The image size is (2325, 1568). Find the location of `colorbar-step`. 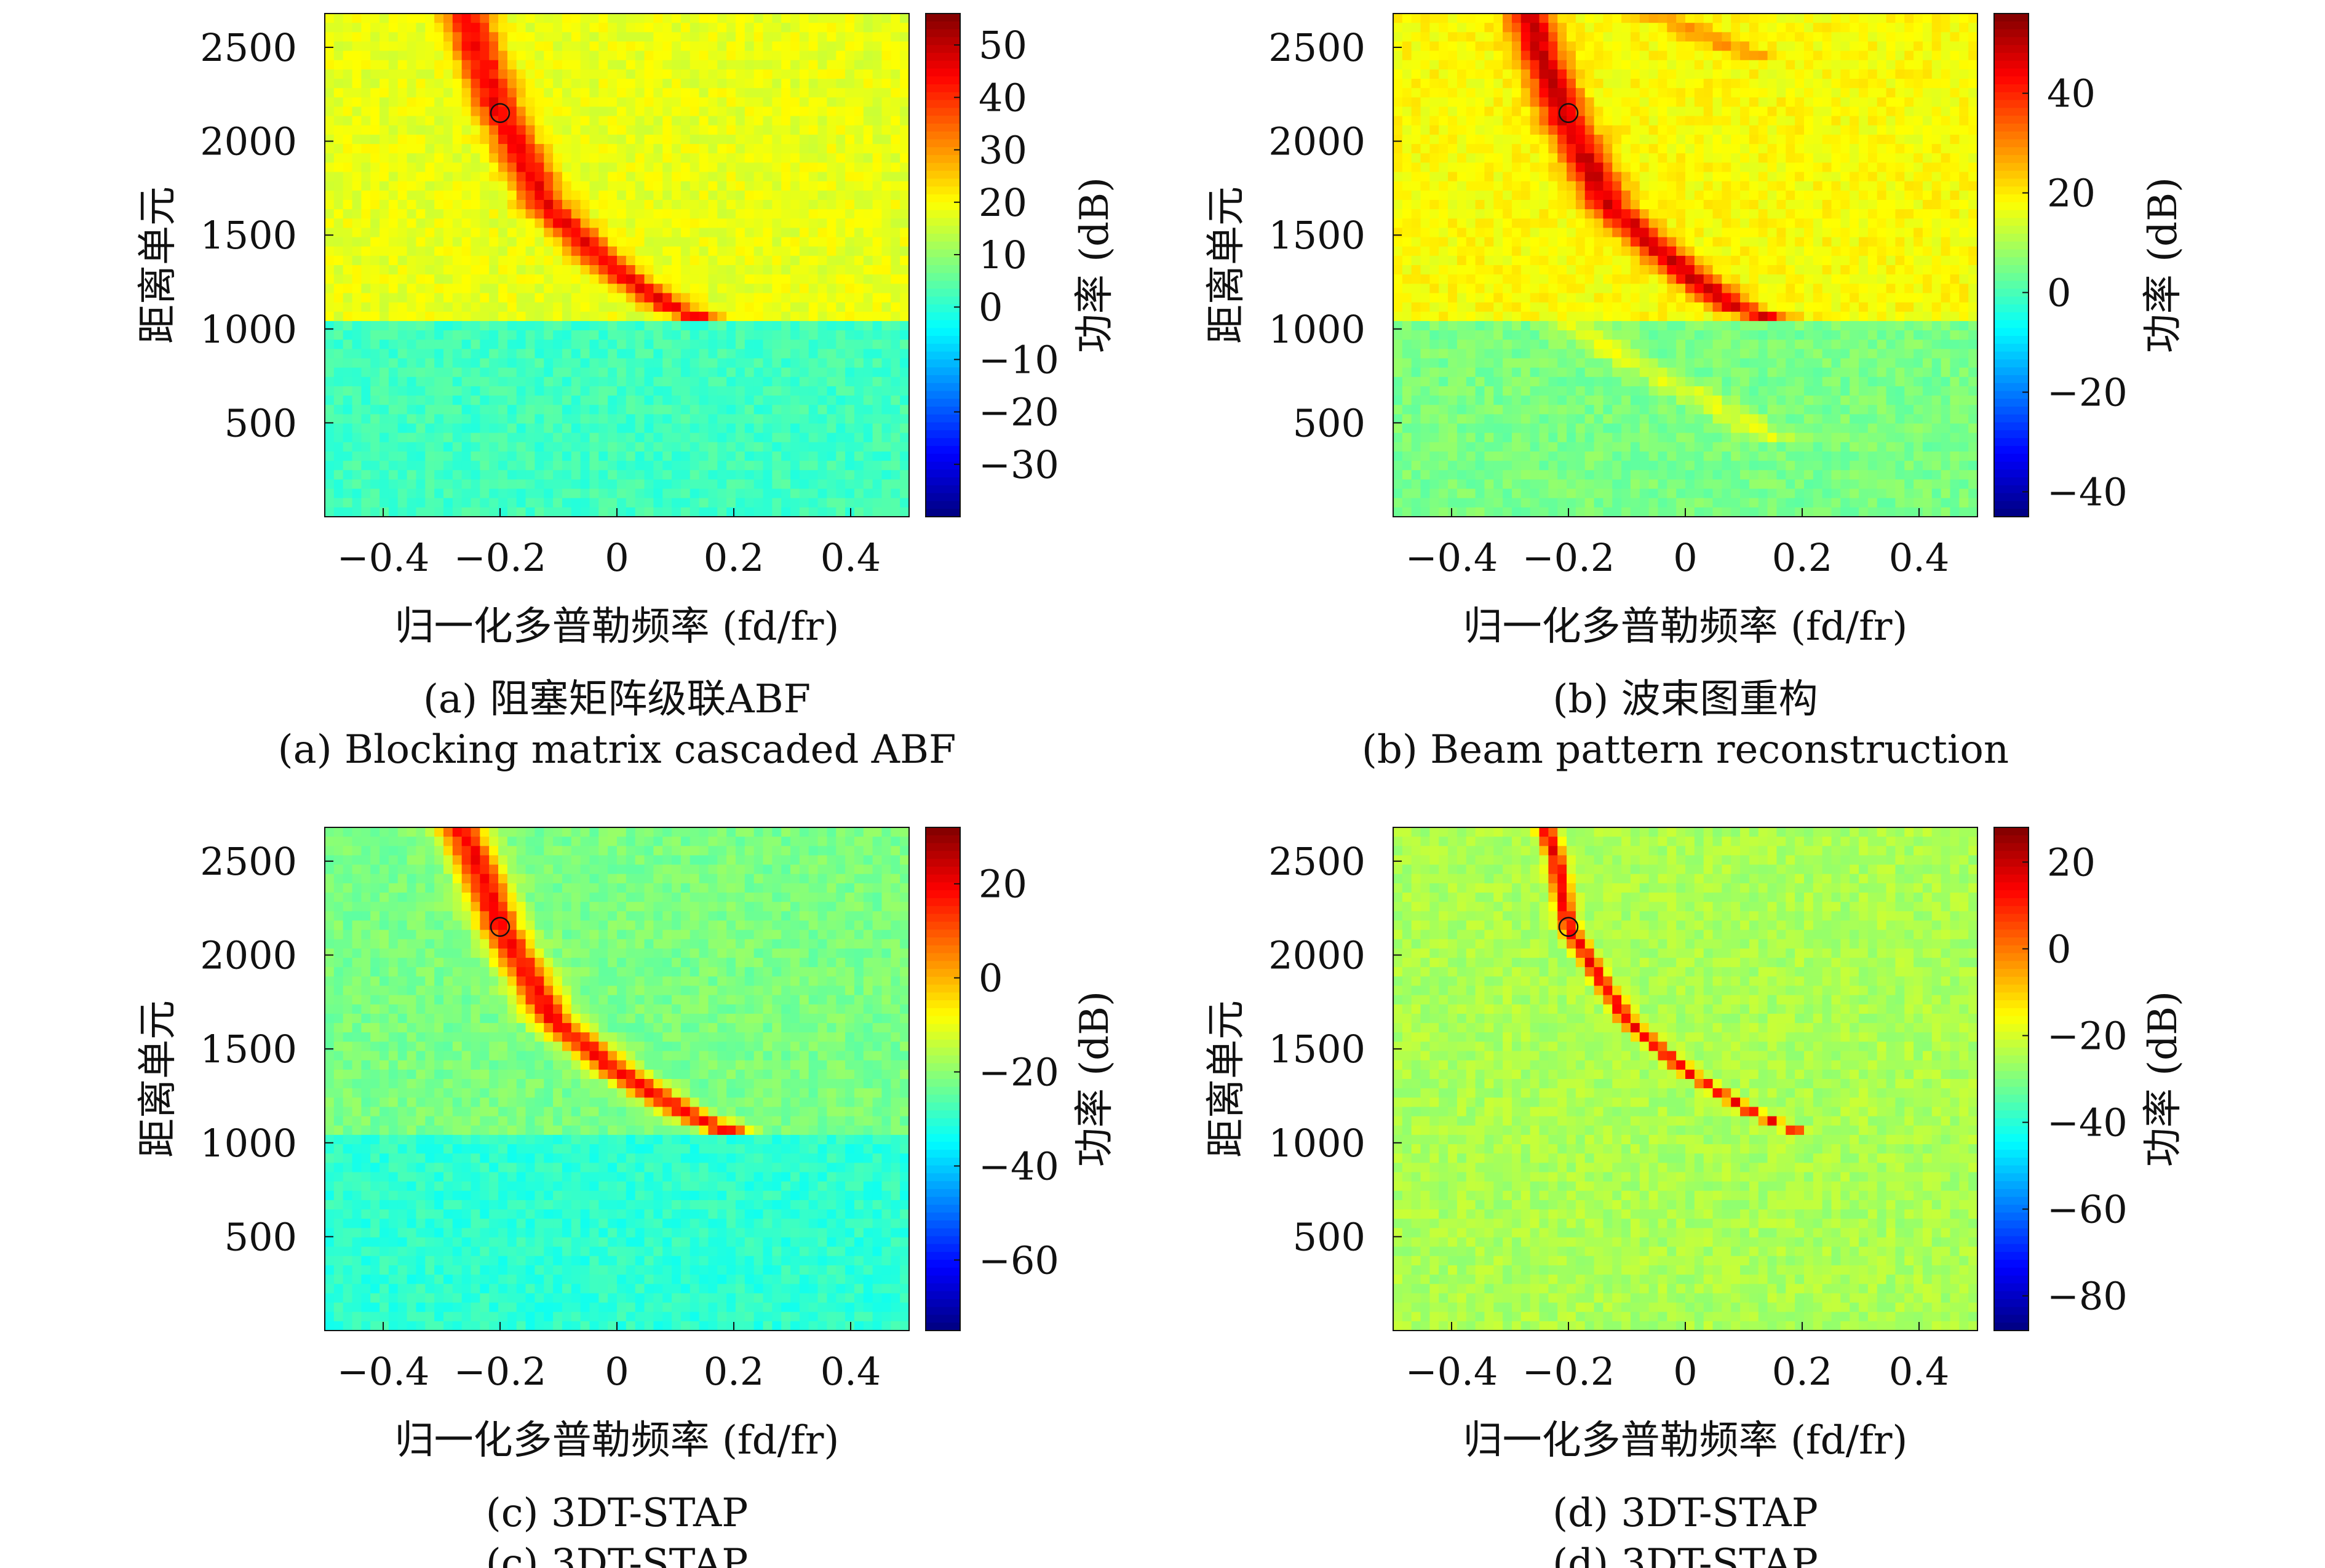

colorbar-step is located at coordinates (943, 490).